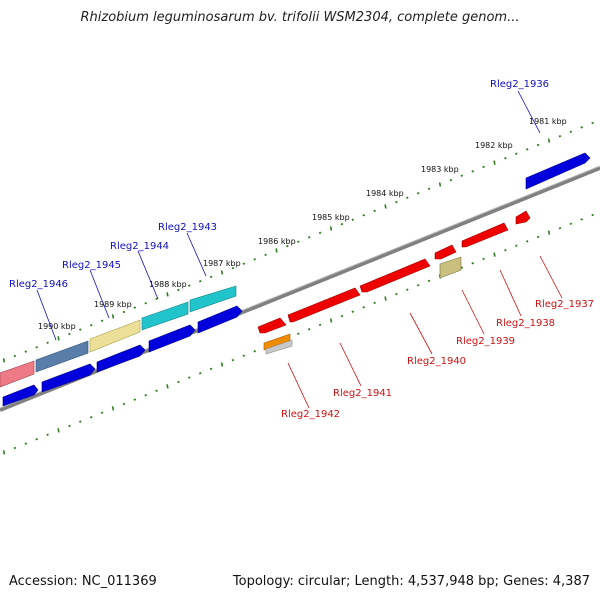  Describe the element at coordinates (445, 252) in the screenshot. I see `gene-arrow-1939` at that location.